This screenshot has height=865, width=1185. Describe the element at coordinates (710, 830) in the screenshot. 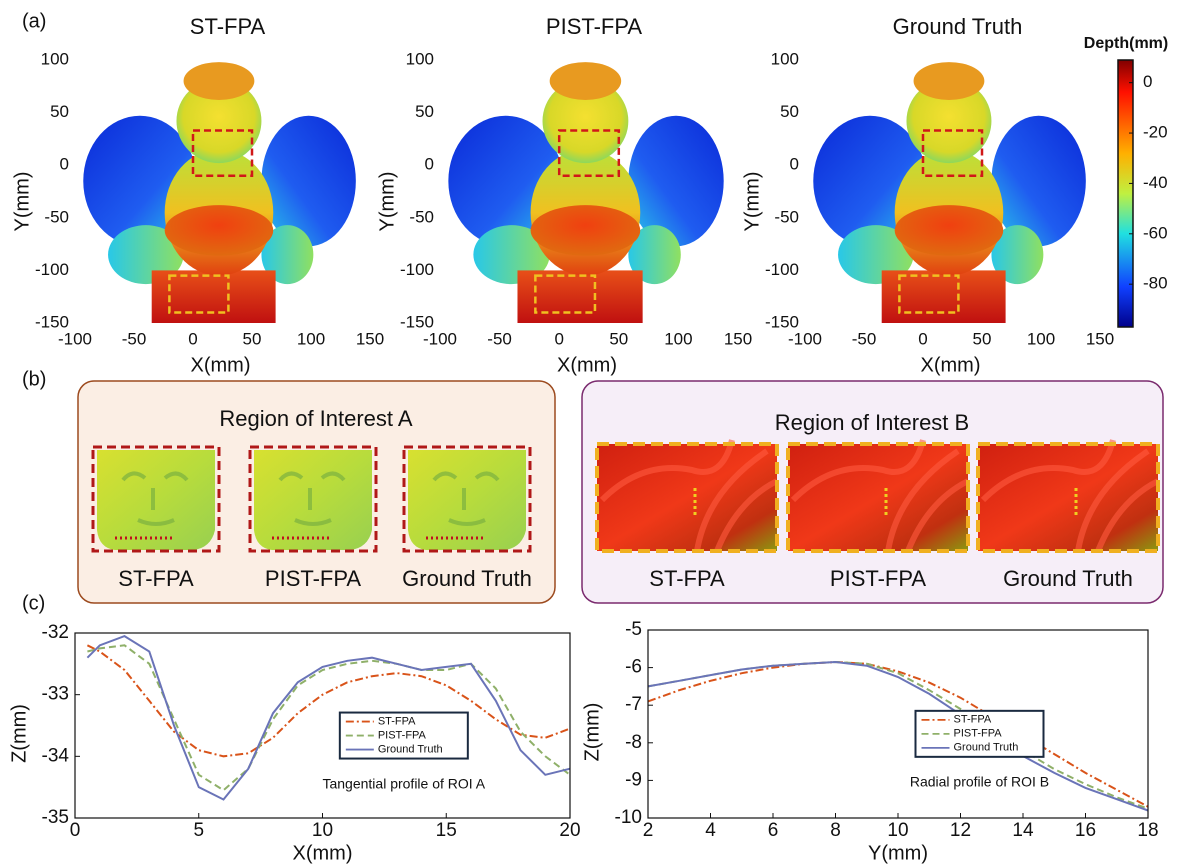

I see `x-tick-label: 4` at that location.